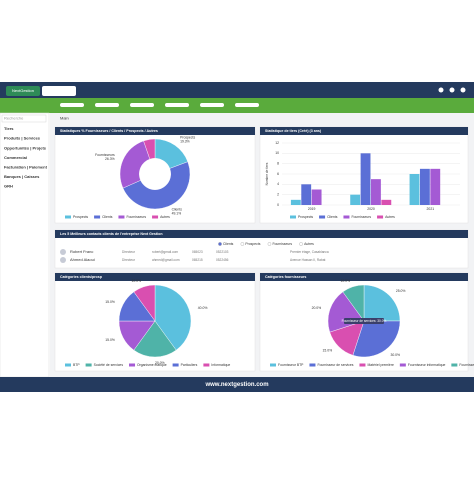 This screenshot has width=474, height=479. I want to click on menu-item: Commercial, so click(15, 157).